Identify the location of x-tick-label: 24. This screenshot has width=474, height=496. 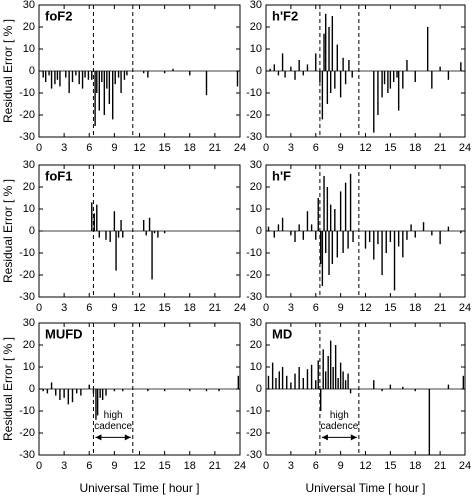
(240, 308).